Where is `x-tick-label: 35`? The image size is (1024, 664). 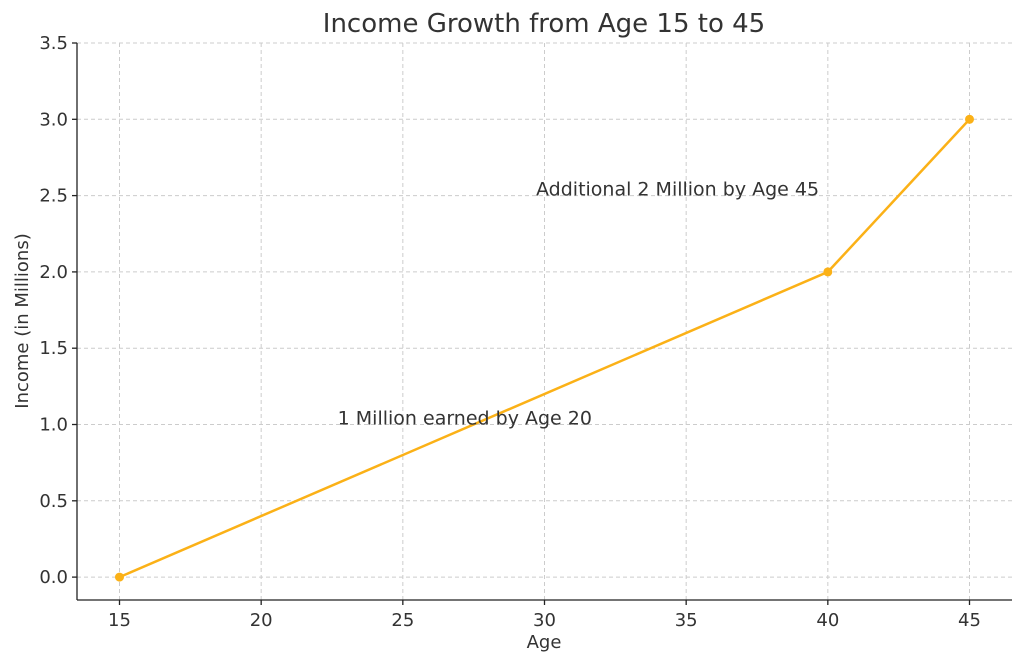 x-tick-label: 35 is located at coordinates (686, 620).